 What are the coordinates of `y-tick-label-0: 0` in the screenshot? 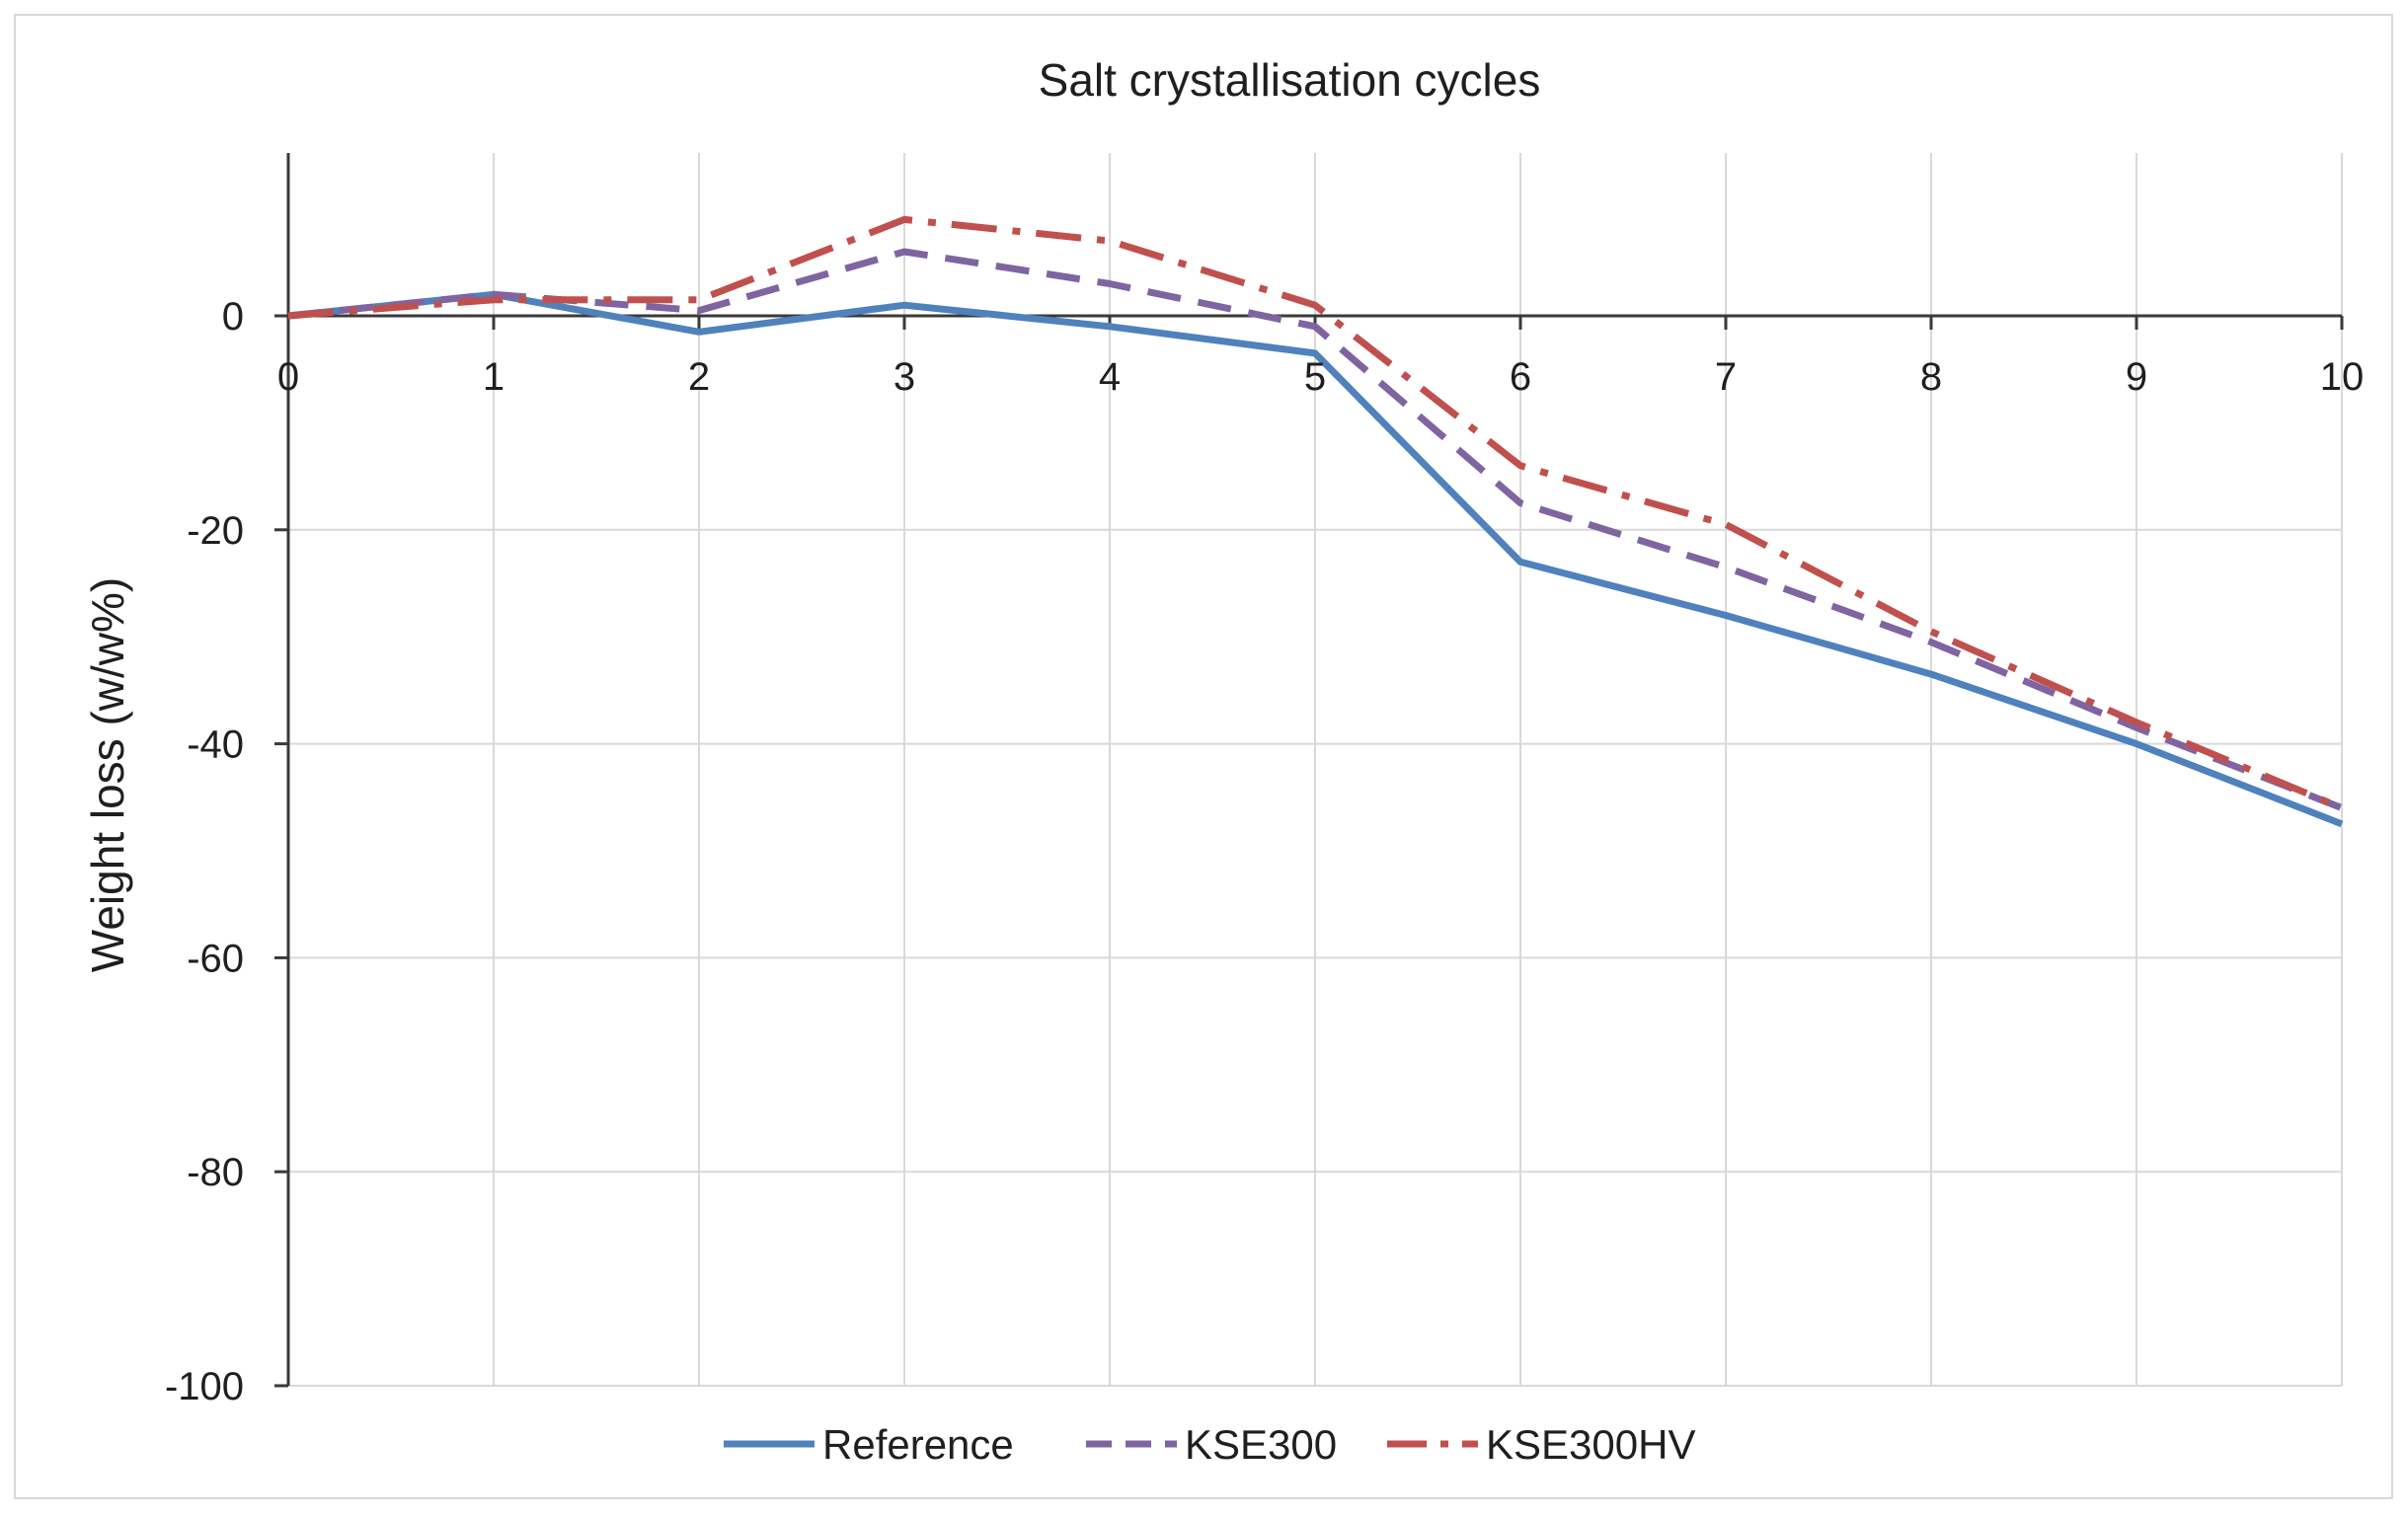 It's located at (233, 317).